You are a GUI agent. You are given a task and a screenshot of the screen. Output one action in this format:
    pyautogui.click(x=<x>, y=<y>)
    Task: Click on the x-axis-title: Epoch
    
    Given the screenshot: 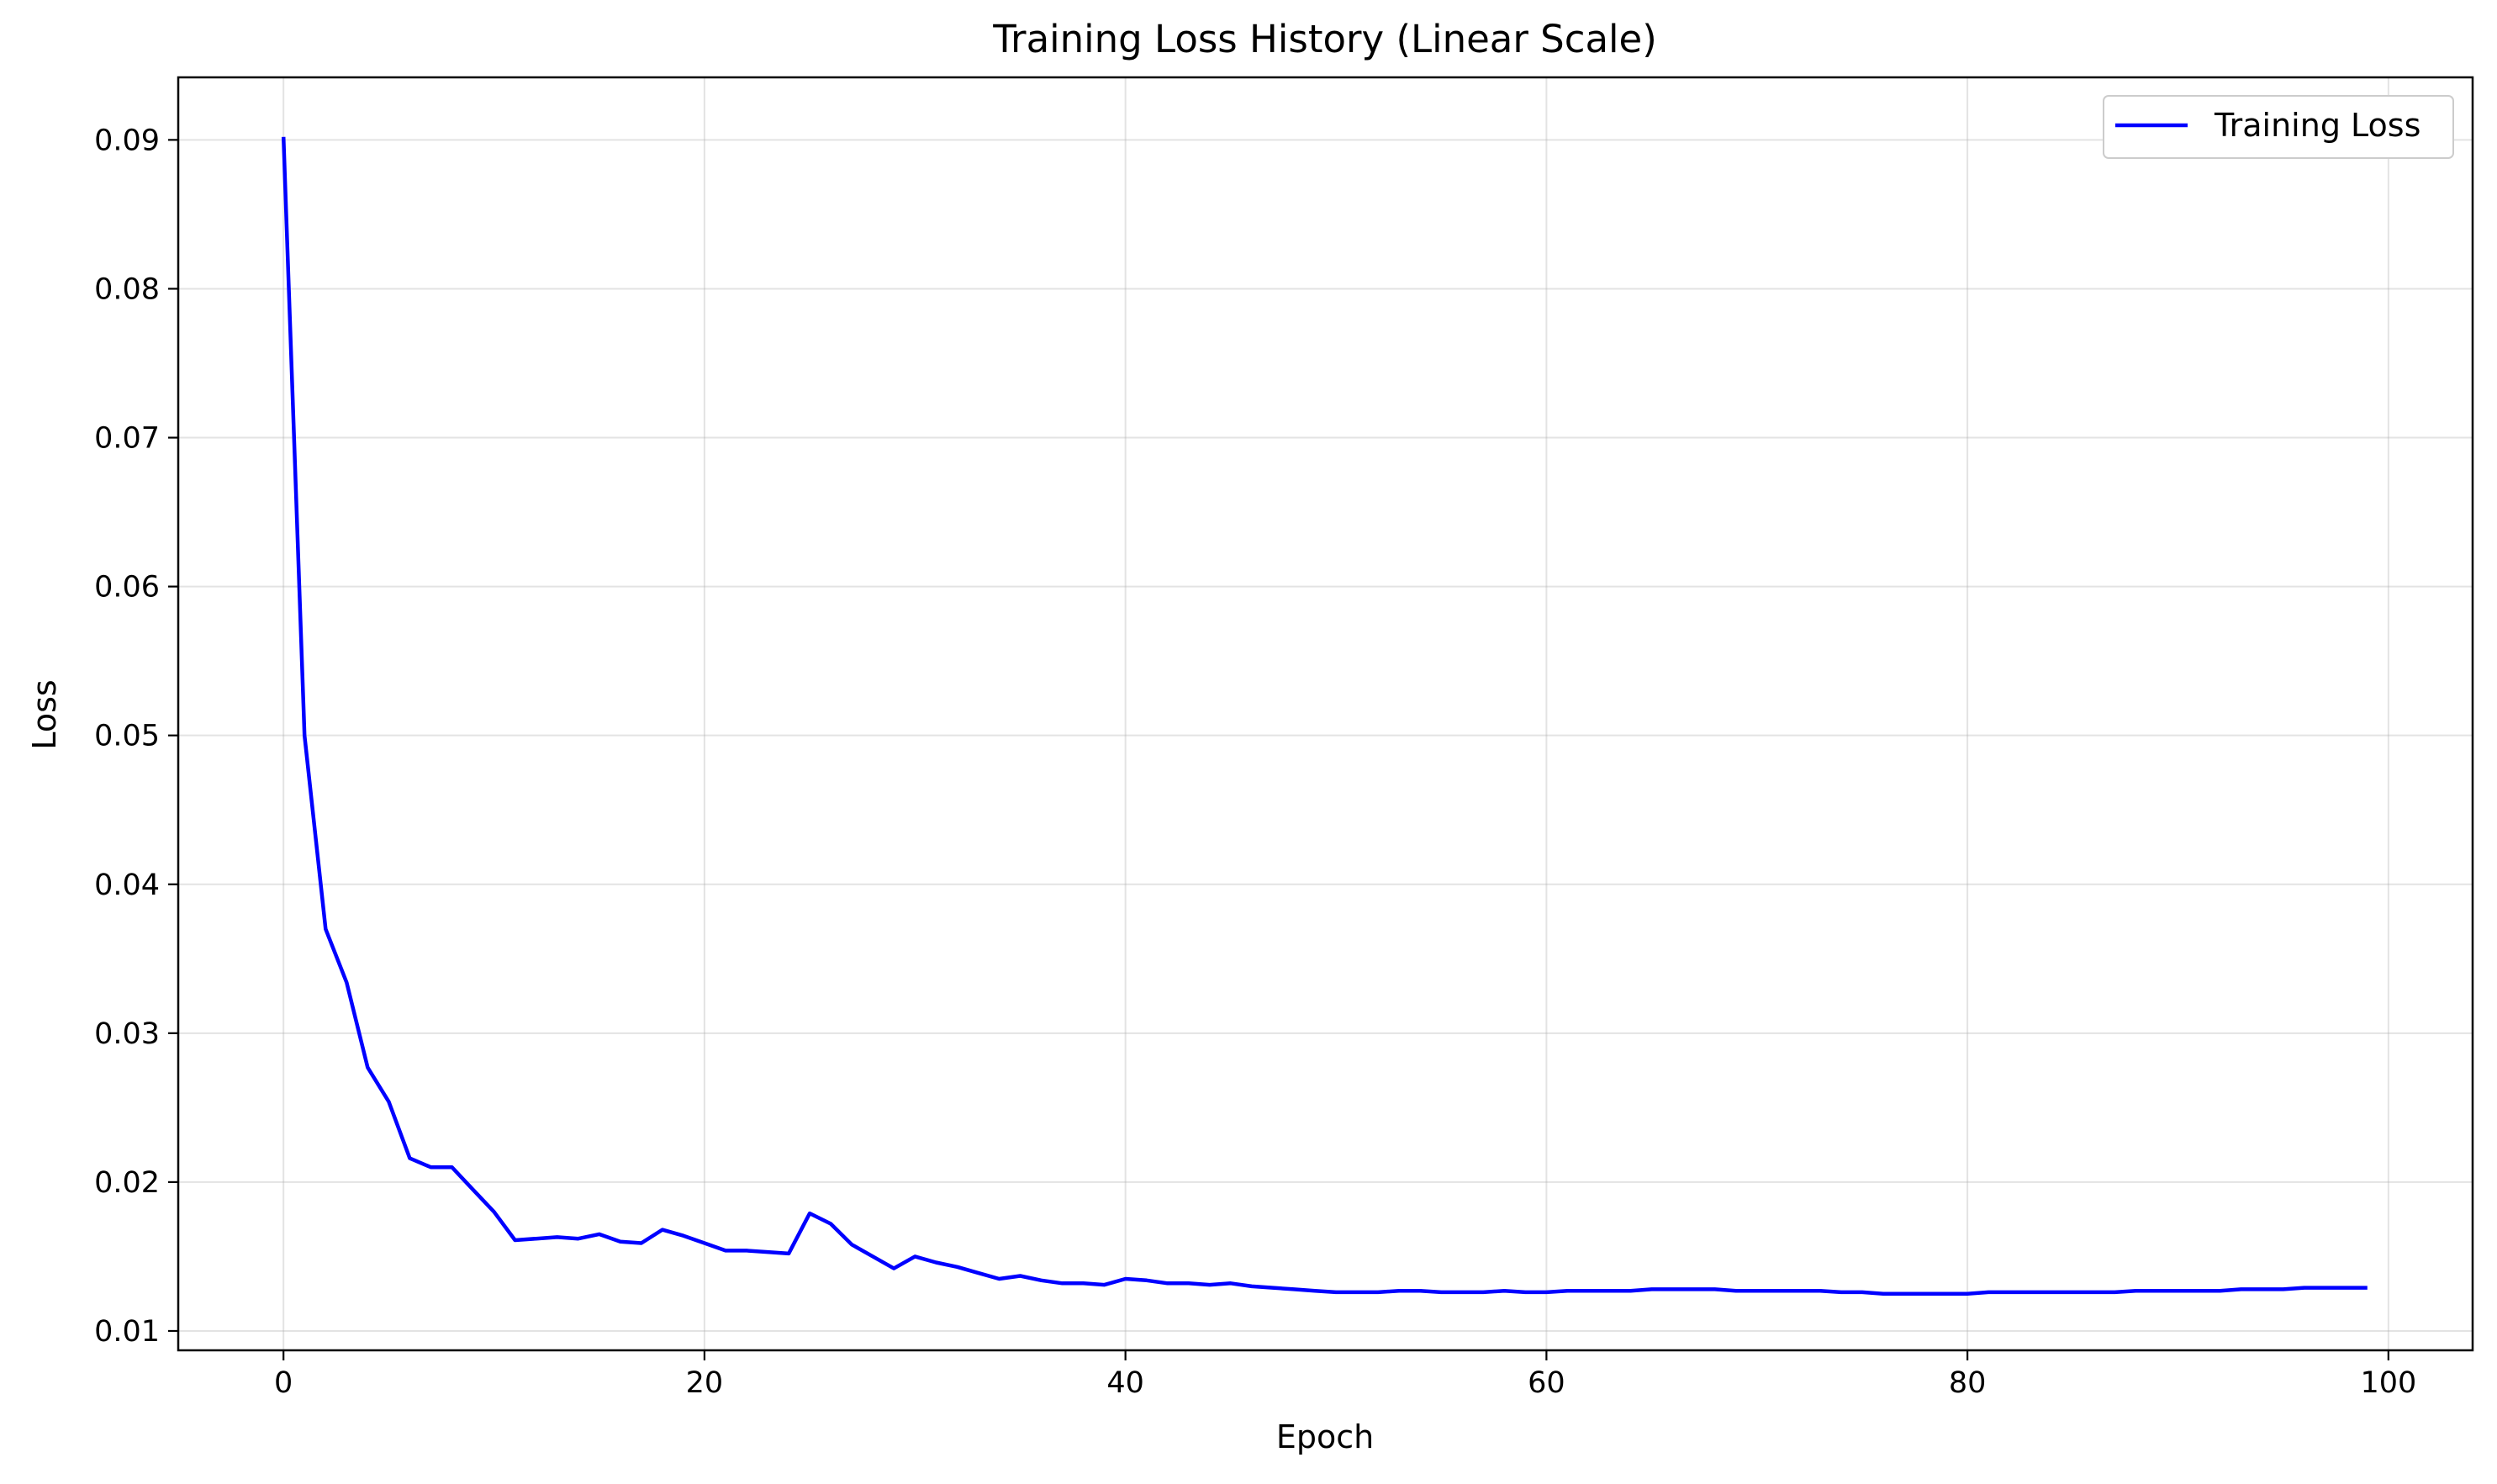 What is the action you would take?
    pyautogui.click(x=1325, y=1436)
    